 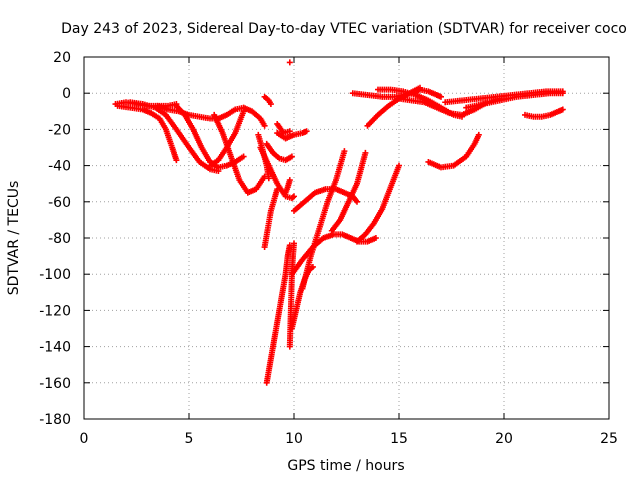 I want to click on y-tick-labels: -180 -160 -140 -120 -100 -80 -60 -40 -20 0 20, so click(x=55, y=239).